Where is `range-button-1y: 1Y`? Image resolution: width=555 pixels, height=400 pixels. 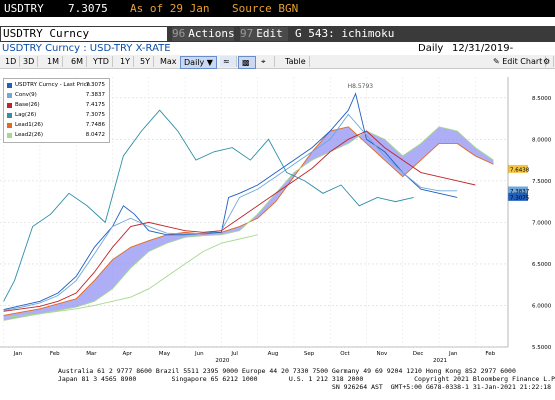
range-button-1y: 1Y is located at coordinates (125, 61).